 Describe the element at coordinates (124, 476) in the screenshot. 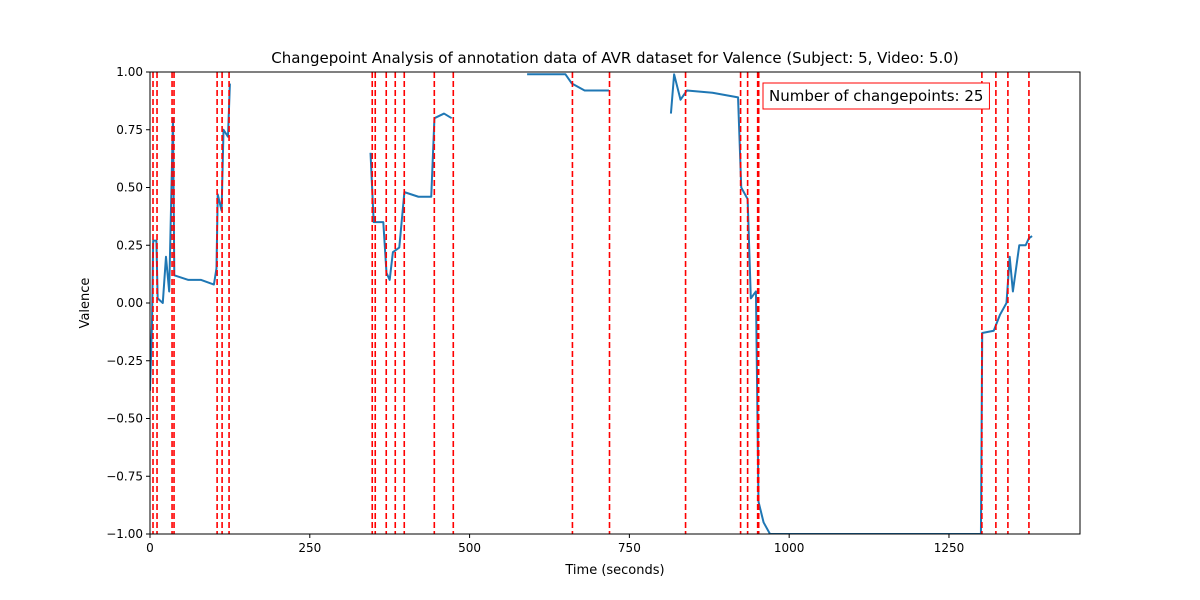

I see `y-tick-label: −0.75` at that location.